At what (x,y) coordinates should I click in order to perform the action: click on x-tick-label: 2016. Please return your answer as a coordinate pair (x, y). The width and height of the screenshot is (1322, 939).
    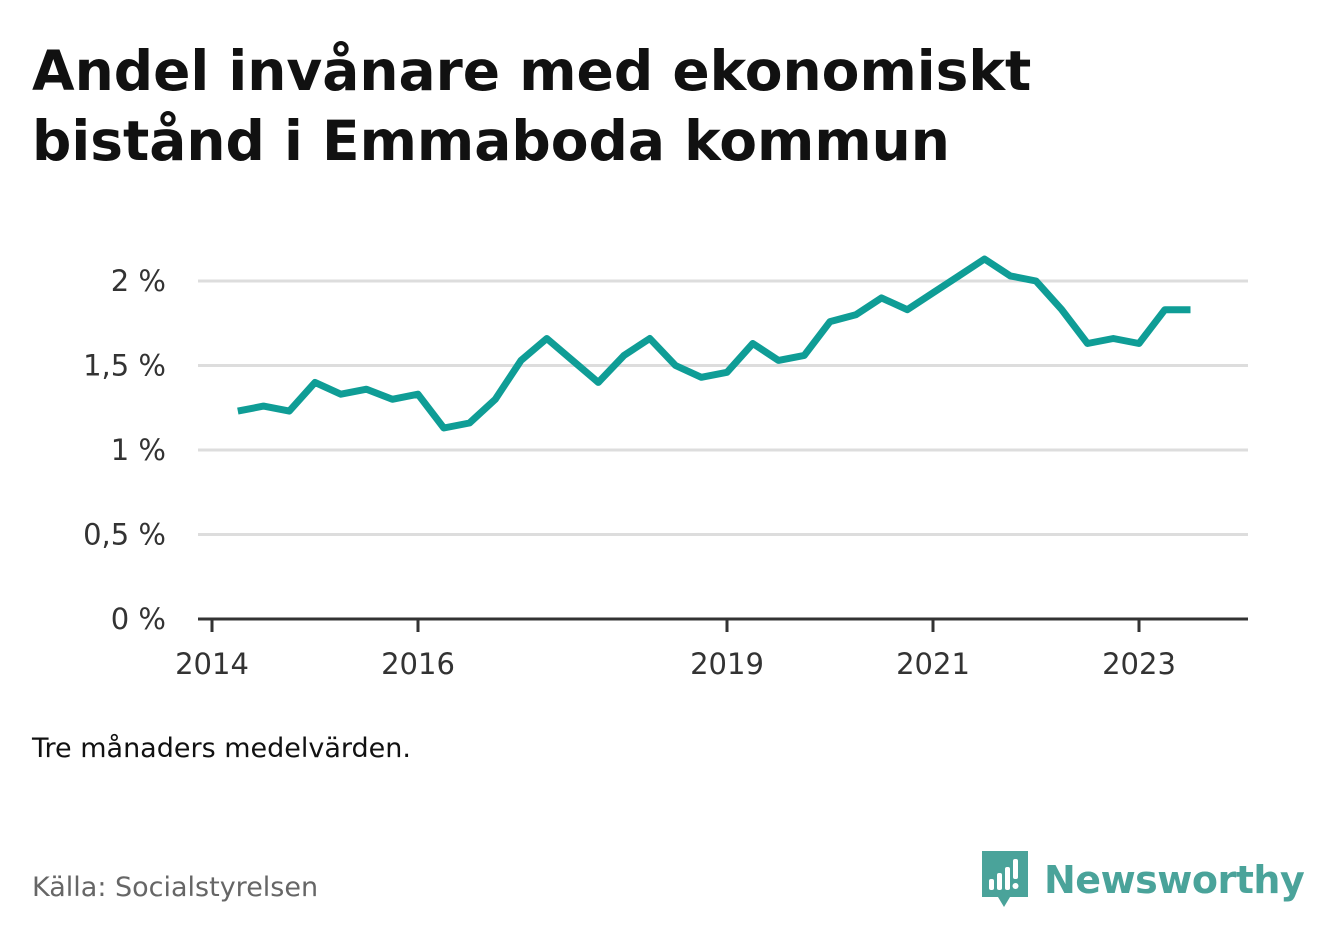
    Looking at the image, I should click on (418, 664).